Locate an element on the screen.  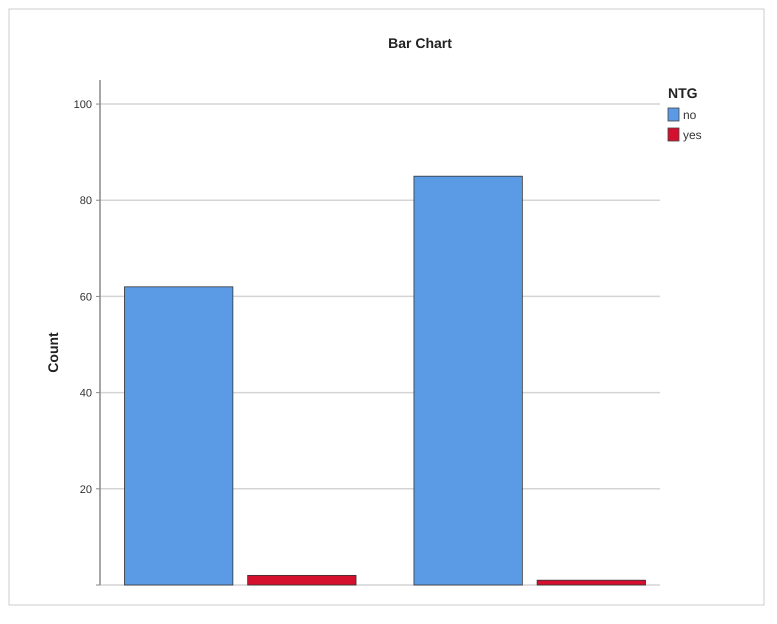
y-tick-label: 40 is located at coordinates (86, 394).